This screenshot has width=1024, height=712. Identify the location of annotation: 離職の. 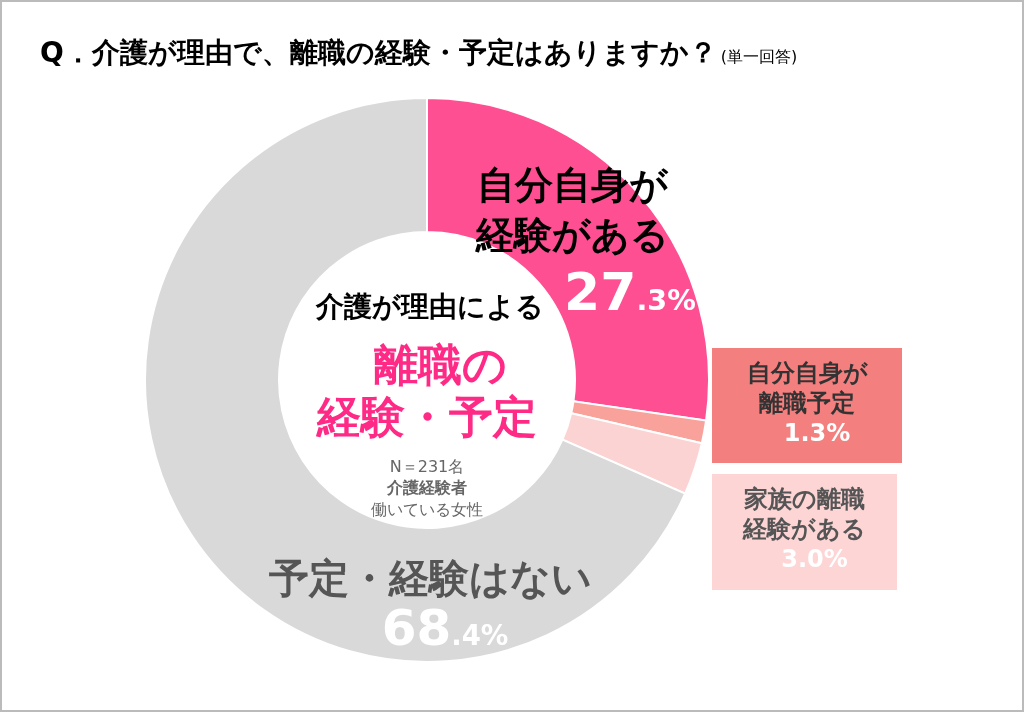
(440, 364).